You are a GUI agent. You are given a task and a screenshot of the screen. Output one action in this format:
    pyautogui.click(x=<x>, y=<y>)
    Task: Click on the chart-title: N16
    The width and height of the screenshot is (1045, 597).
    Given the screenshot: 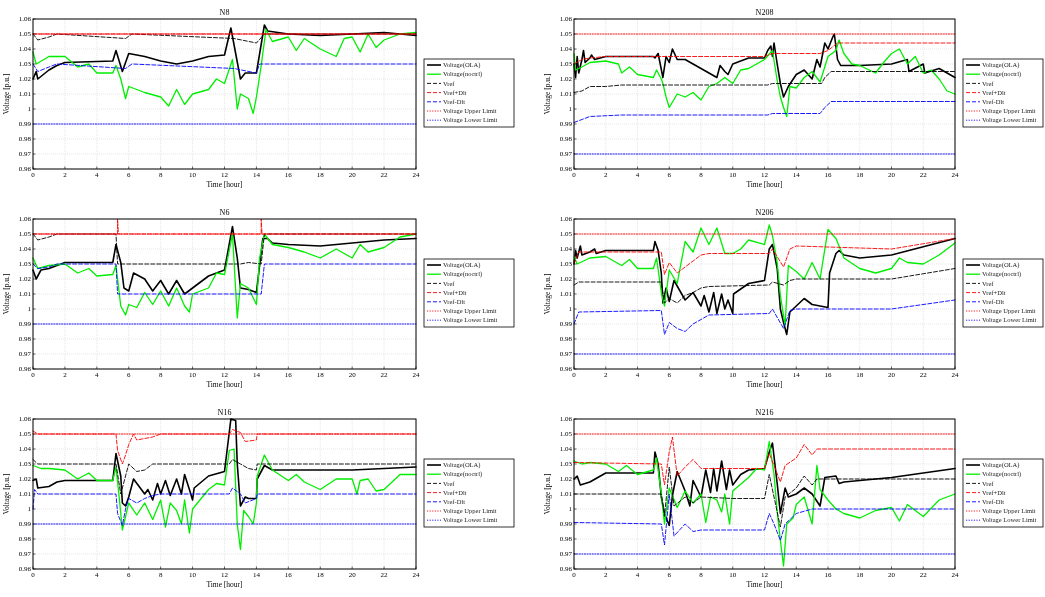 What is the action you would take?
    pyautogui.click(x=224, y=412)
    